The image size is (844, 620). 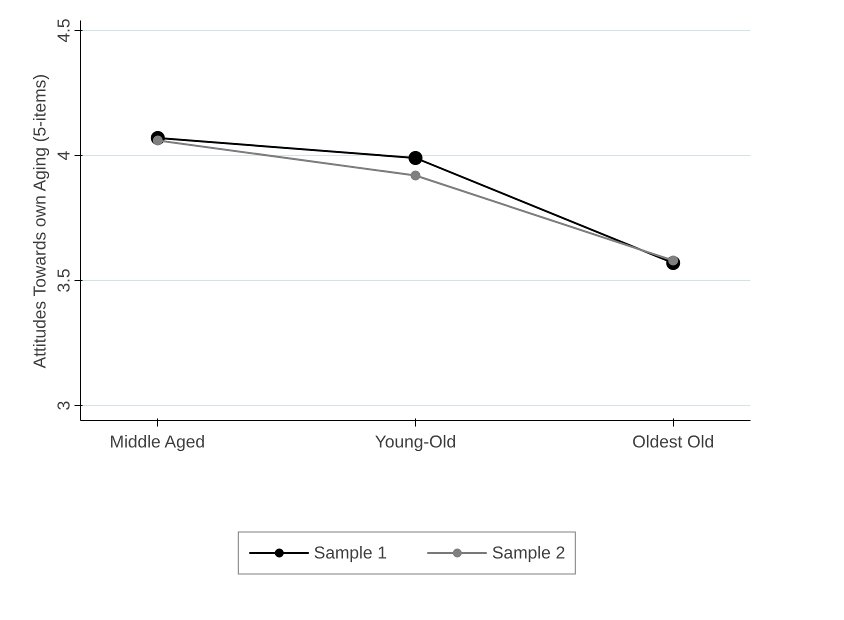 What do you see at coordinates (64, 30) in the screenshot?
I see `y-tick-label: 4.5` at bounding box center [64, 30].